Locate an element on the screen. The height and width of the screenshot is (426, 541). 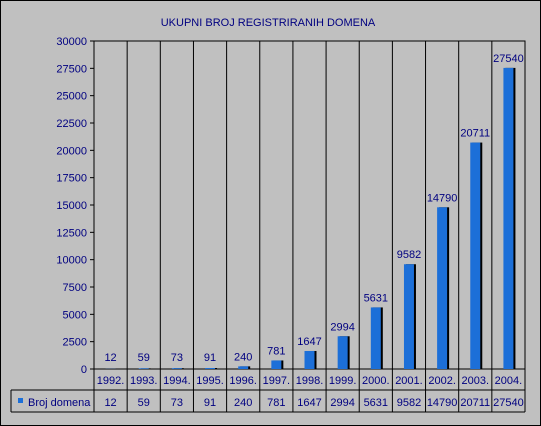
table-value: 1647 is located at coordinates (309, 403).